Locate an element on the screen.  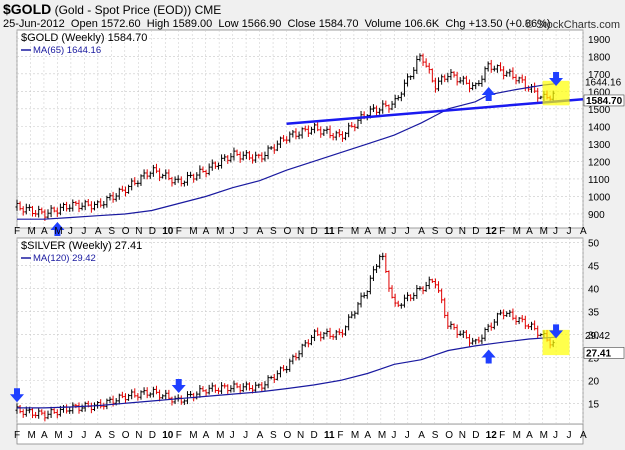
gold-x-tick-label: 10 is located at coordinates (168, 231).